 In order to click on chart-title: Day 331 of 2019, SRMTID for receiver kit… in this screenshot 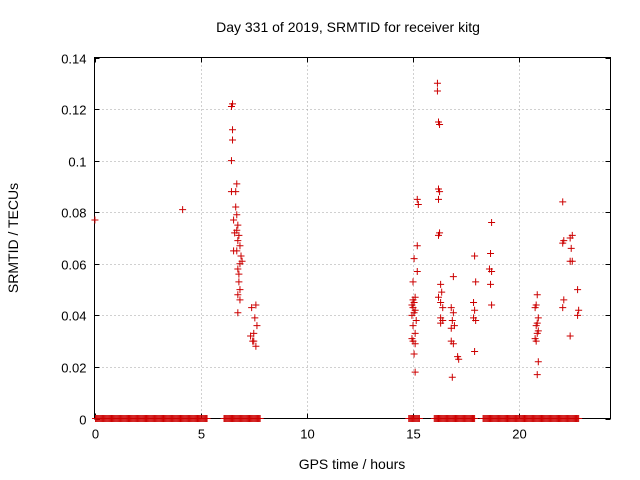, I will do `click(348, 27)`.